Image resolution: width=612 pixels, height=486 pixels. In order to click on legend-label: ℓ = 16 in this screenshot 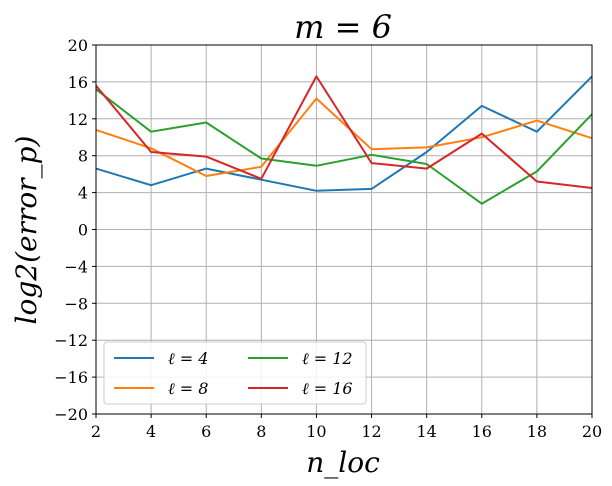, I will do `click(327, 388)`.